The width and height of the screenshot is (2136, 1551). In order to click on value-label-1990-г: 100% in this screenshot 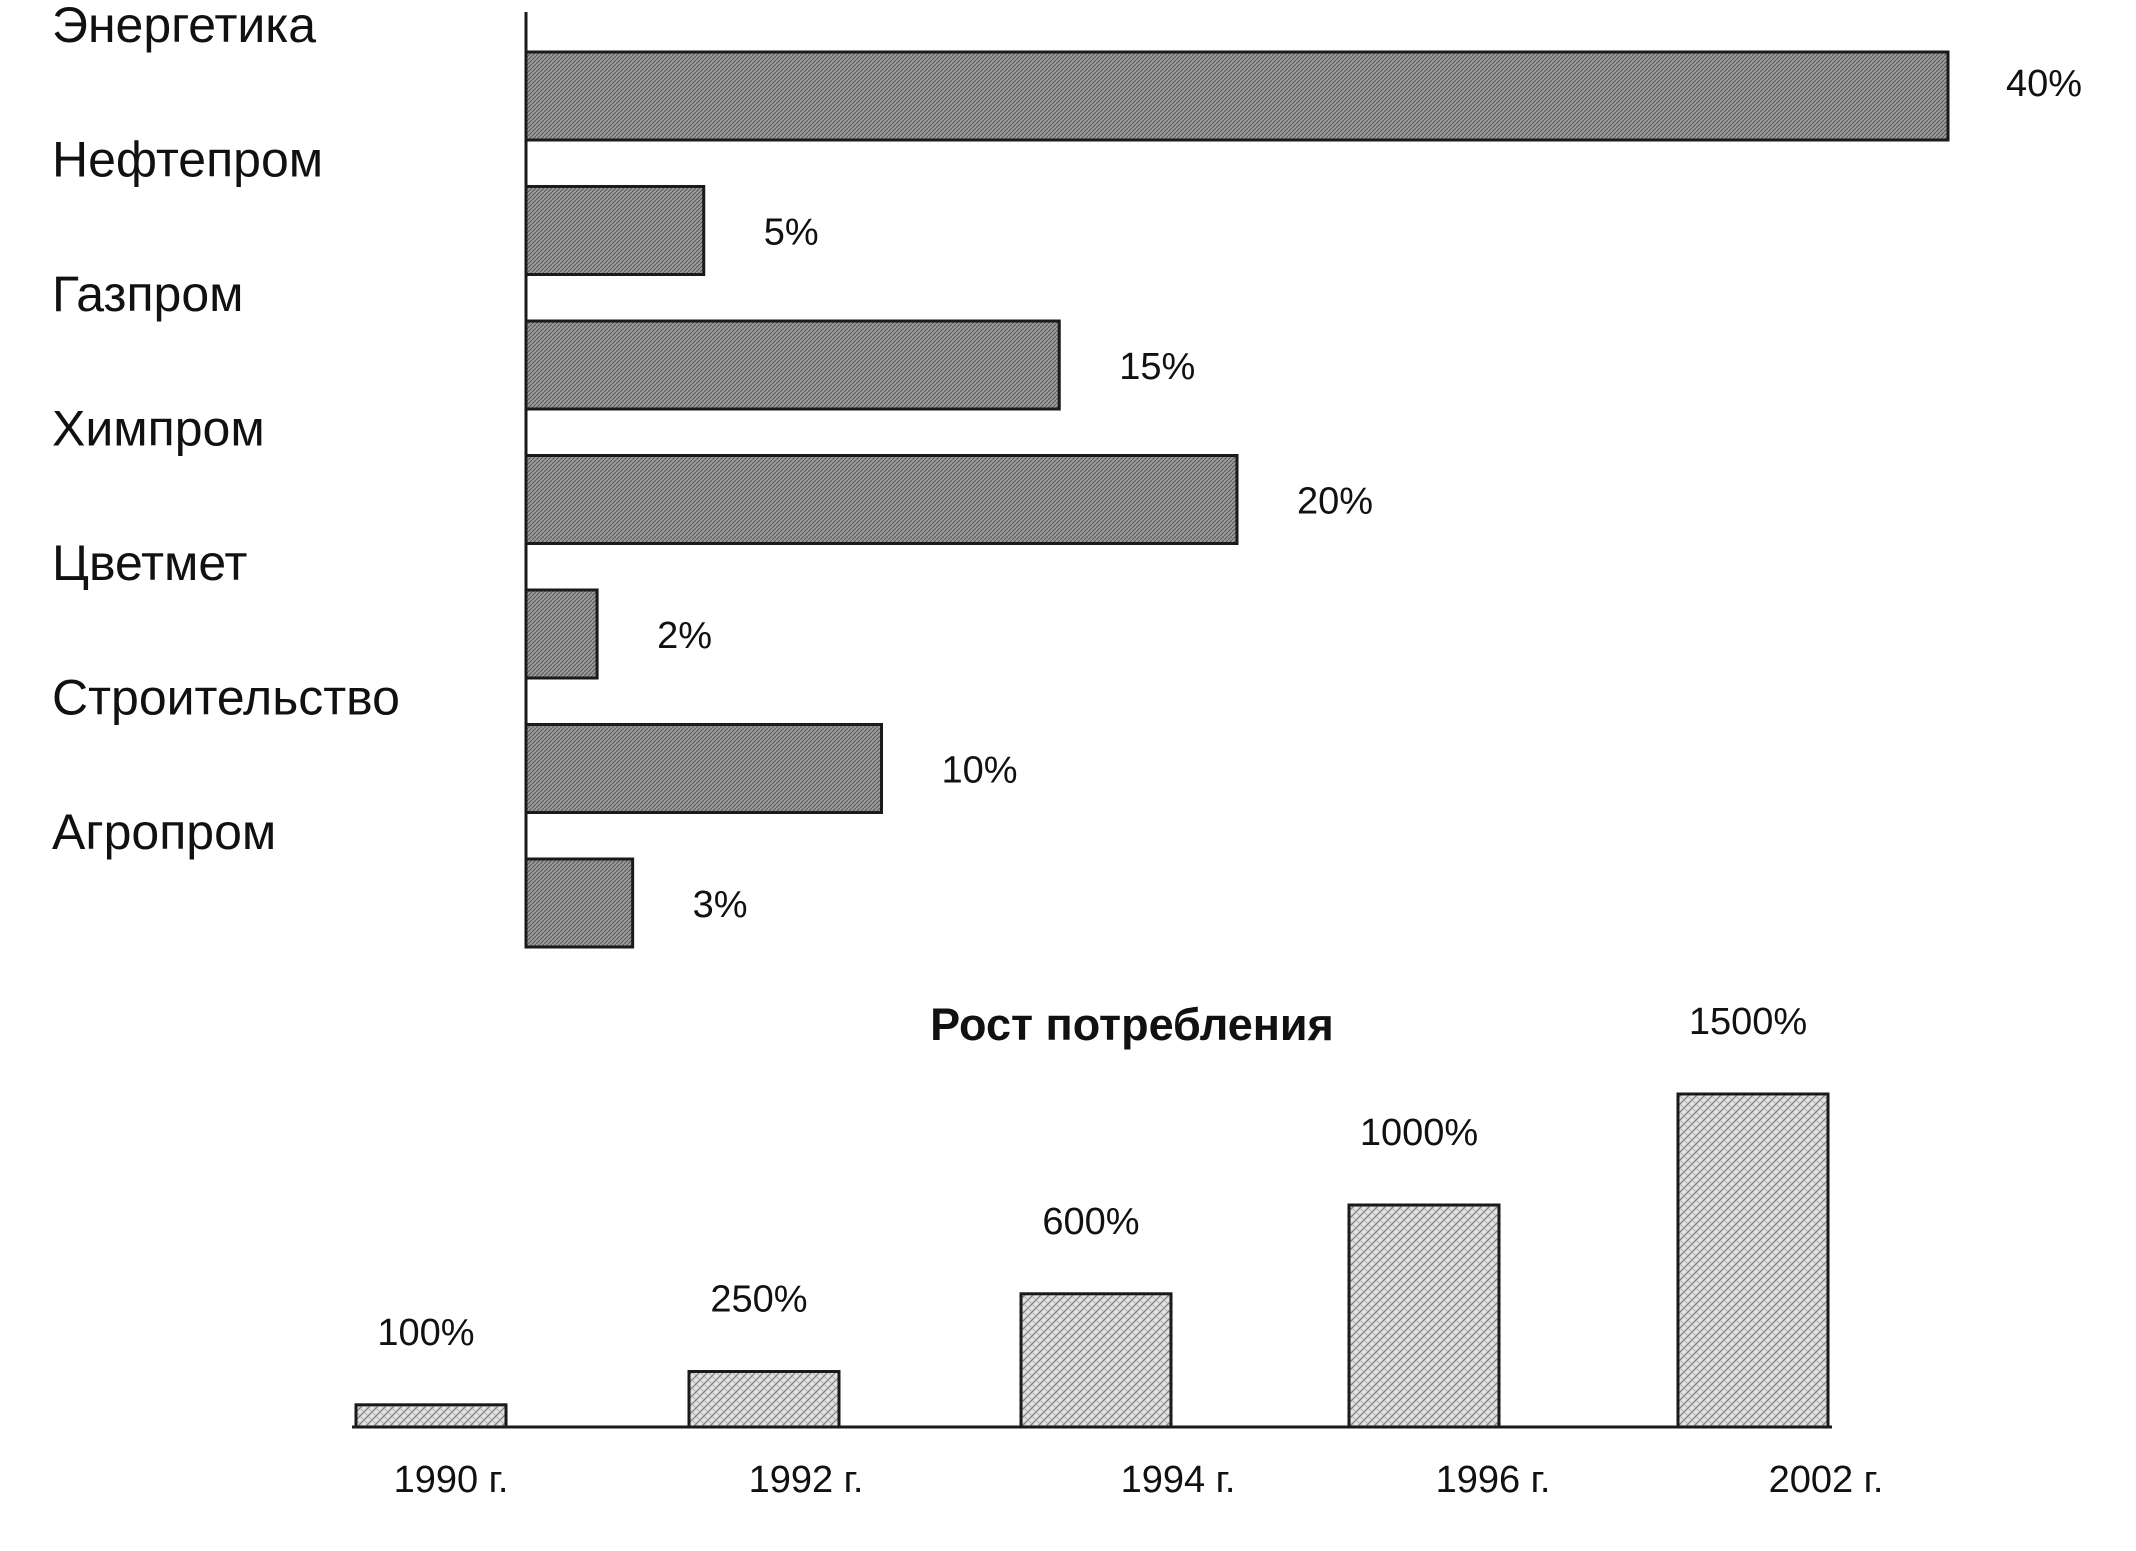, I will do `click(425, 1333)`.